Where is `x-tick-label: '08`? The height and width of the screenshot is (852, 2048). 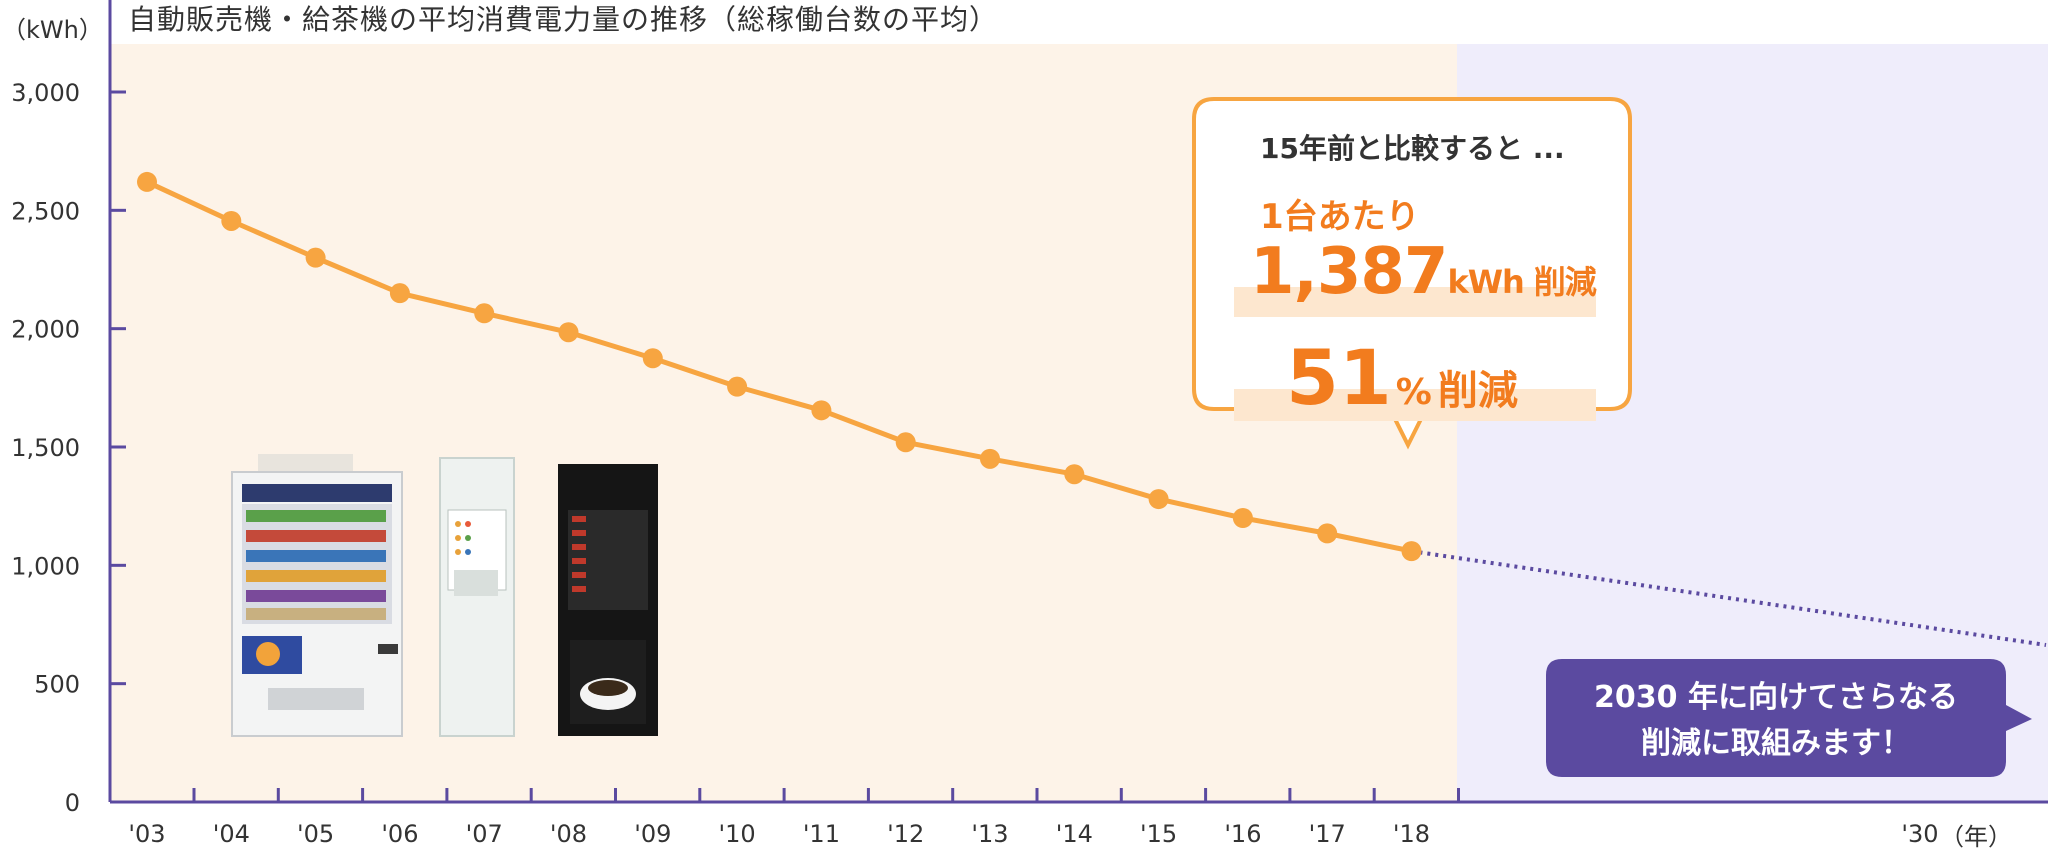 x-tick-label: '08 is located at coordinates (568, 834).